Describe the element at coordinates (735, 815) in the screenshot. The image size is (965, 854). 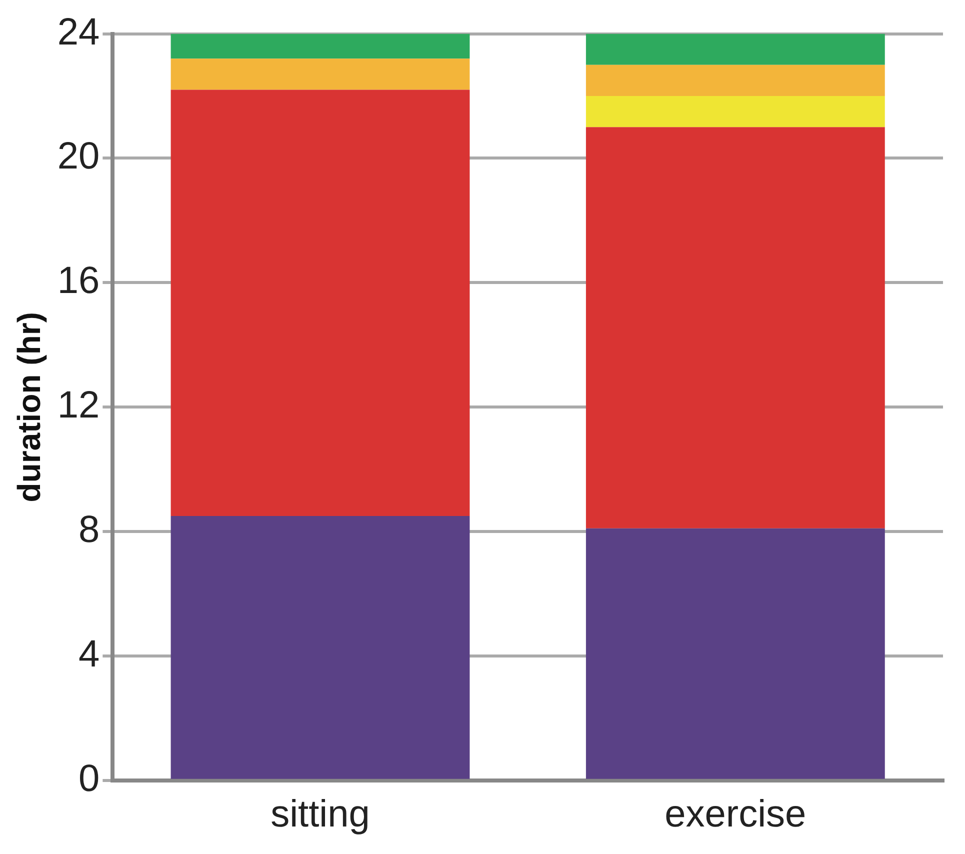
I see `x-tick-label: exercise` at that location.